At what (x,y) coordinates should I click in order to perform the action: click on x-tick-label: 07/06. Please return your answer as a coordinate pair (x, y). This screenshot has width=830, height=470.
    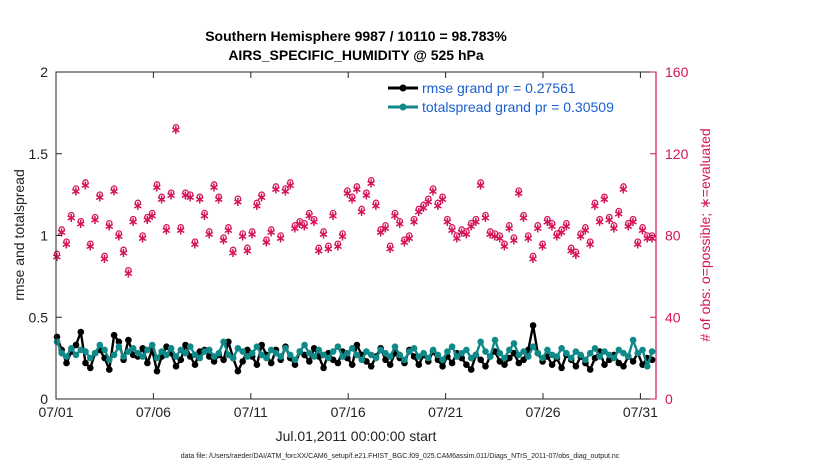
    Looking at the image, I should click on (153, 412).